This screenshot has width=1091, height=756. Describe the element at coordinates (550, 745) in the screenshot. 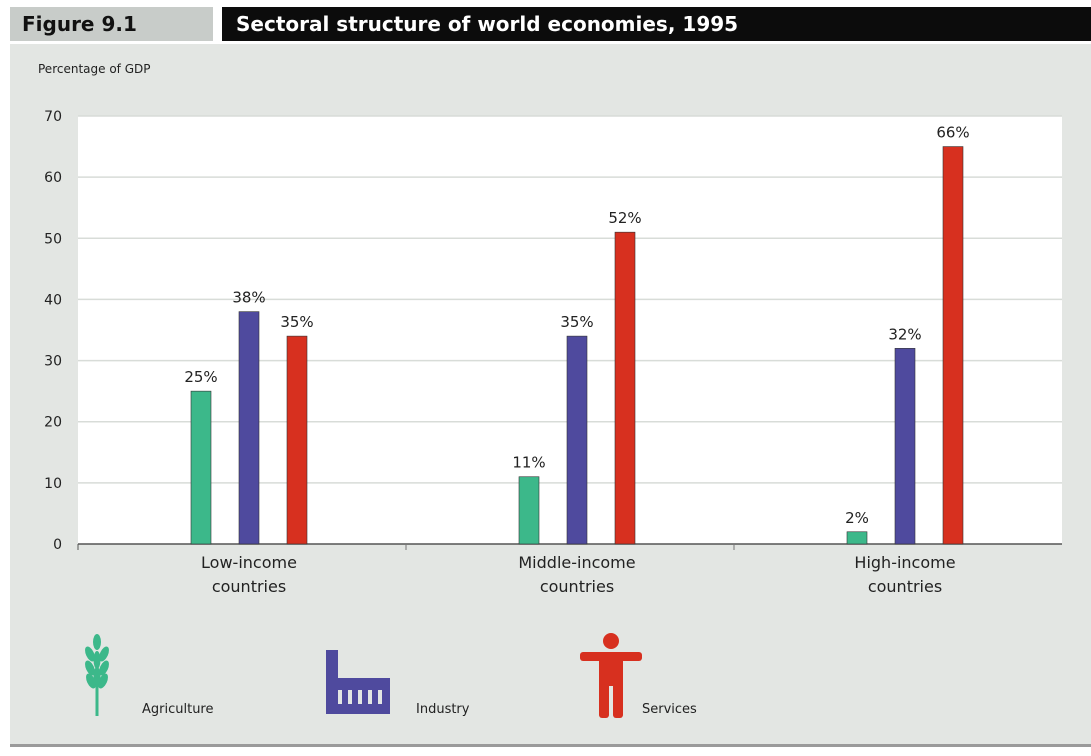

I see `bottom-rule` at that location.